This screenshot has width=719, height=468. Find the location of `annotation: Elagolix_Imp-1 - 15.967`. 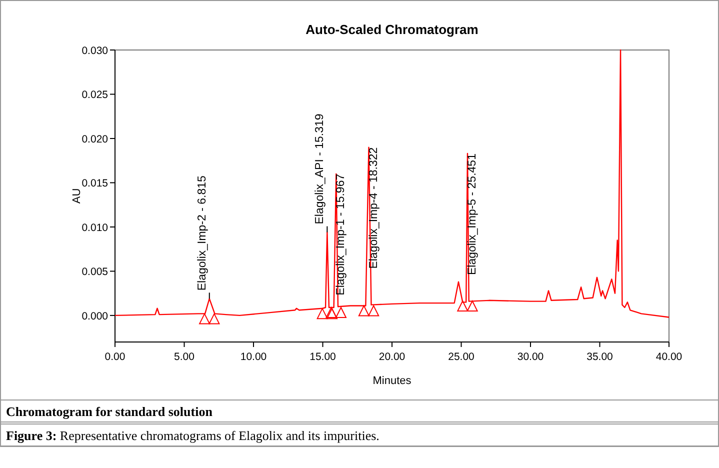

annotation: Elagolix_Imp-1 - 15.967 is located at coordinates (341, 235).